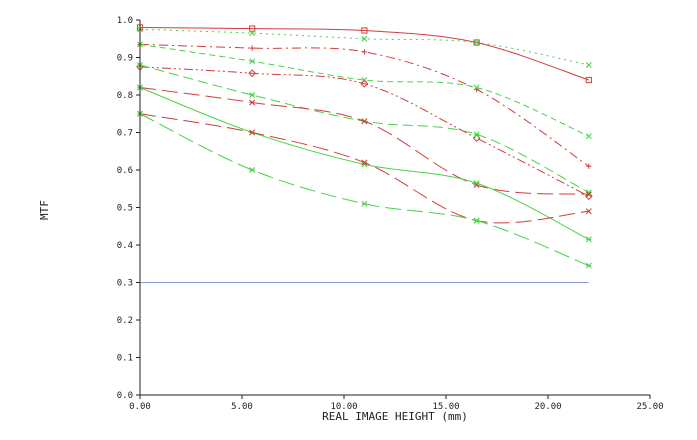 This screenshot has height=440, width=697. Describe the element at coordinates (649, 407) in the screenshot. I see `x-tick-label: 25.00` at that location.